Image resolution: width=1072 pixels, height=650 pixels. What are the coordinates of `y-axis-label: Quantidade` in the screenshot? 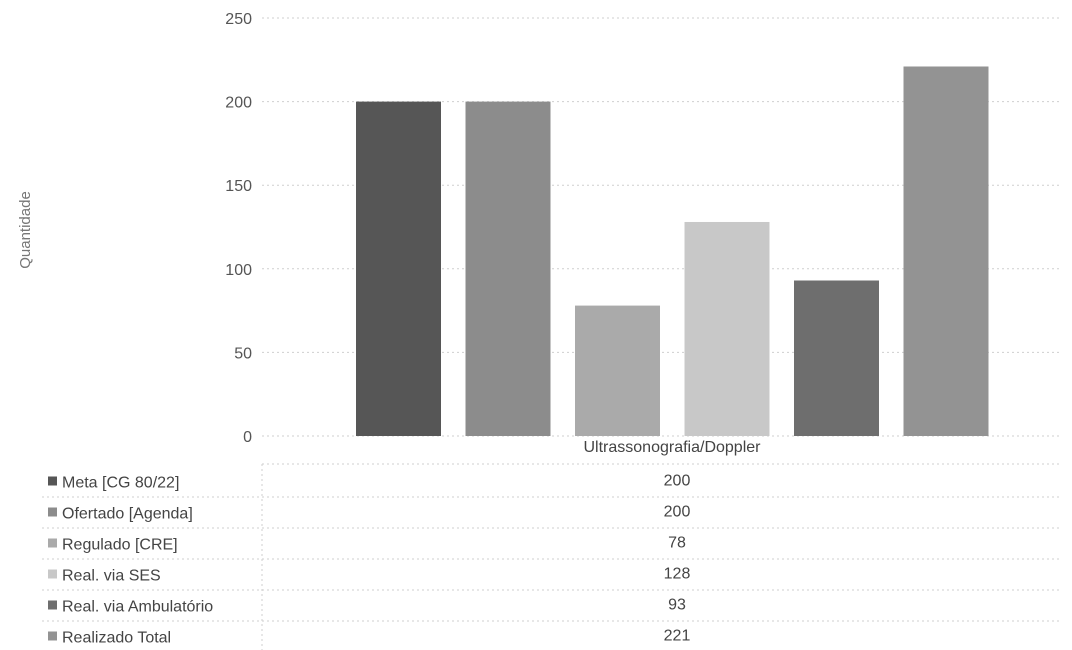 It's located at (25, 230).